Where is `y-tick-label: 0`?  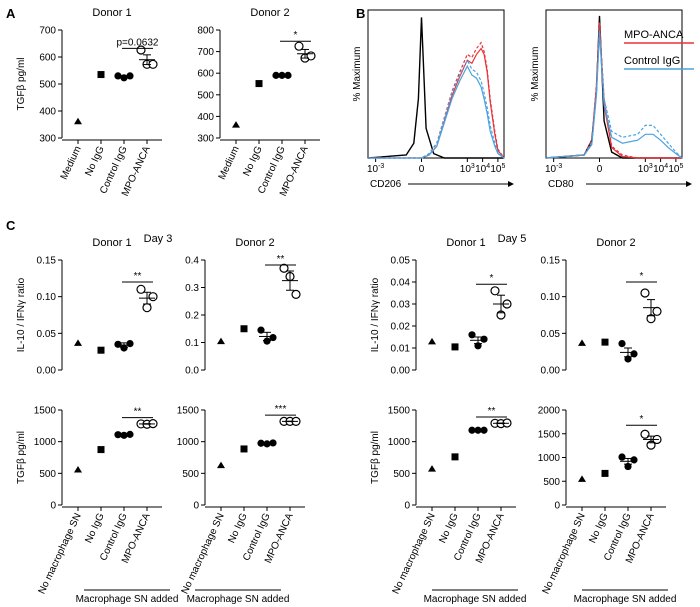
y-tick-label: 0 is located at coordinates (53, 506).